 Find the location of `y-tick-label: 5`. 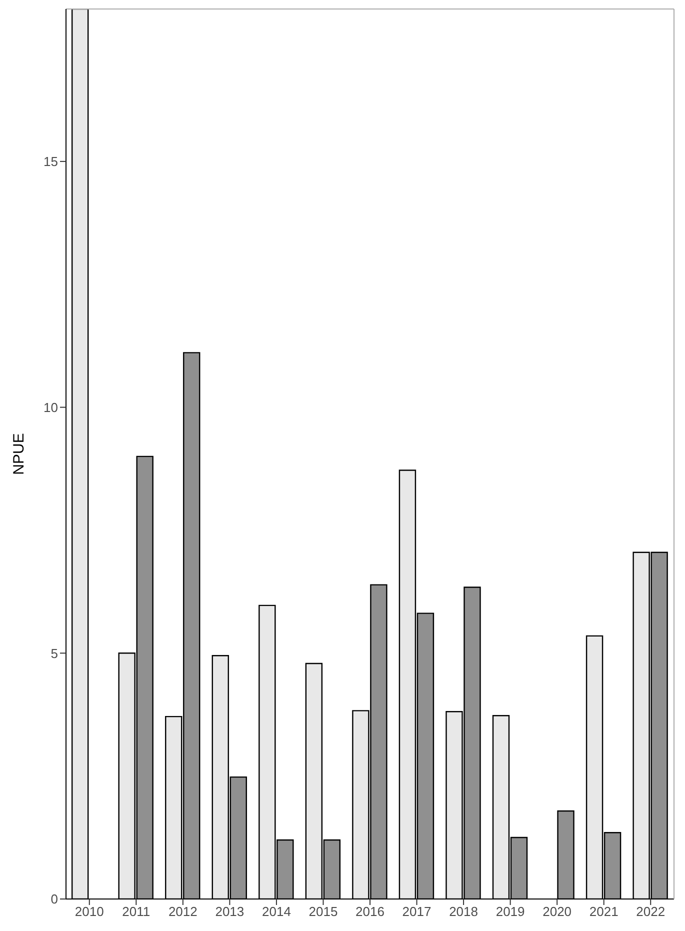

y-tick-label: 5 is located at coordinates (54, 653).